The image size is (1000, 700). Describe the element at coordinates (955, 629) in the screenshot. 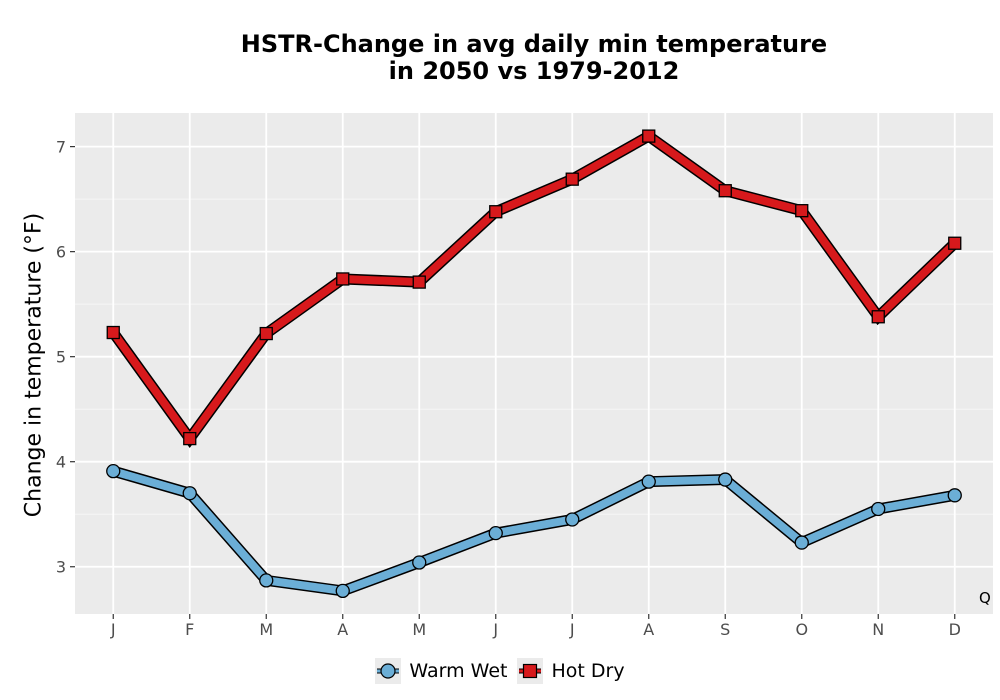

I see `x-tick-label: D` at that location.